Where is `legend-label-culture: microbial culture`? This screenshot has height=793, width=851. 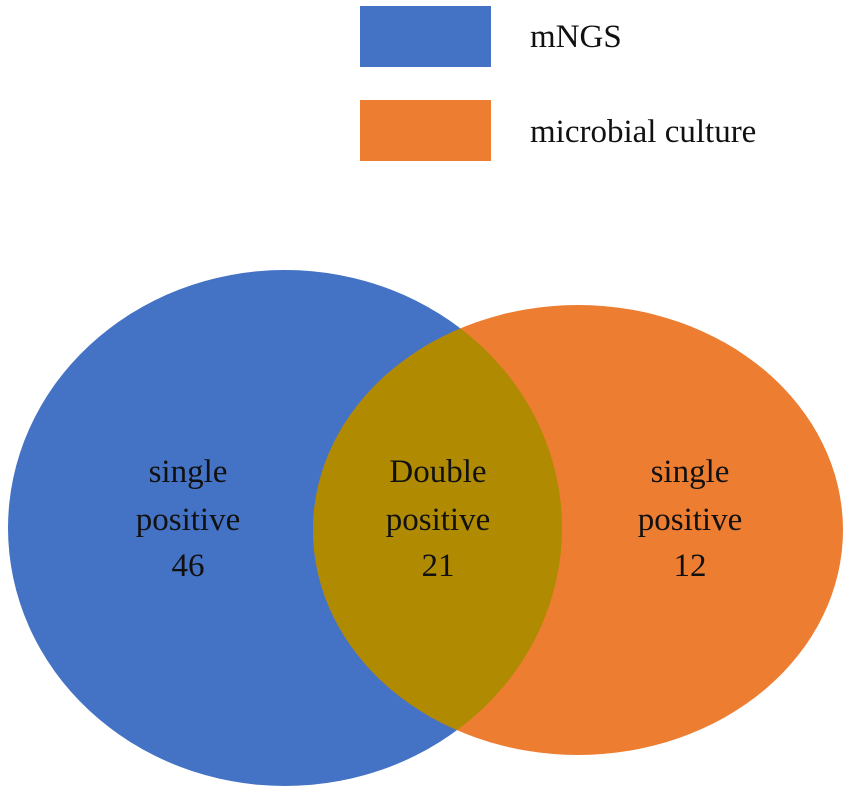 legend-label-culture: microbial culture is located at coordinates (643, 132).